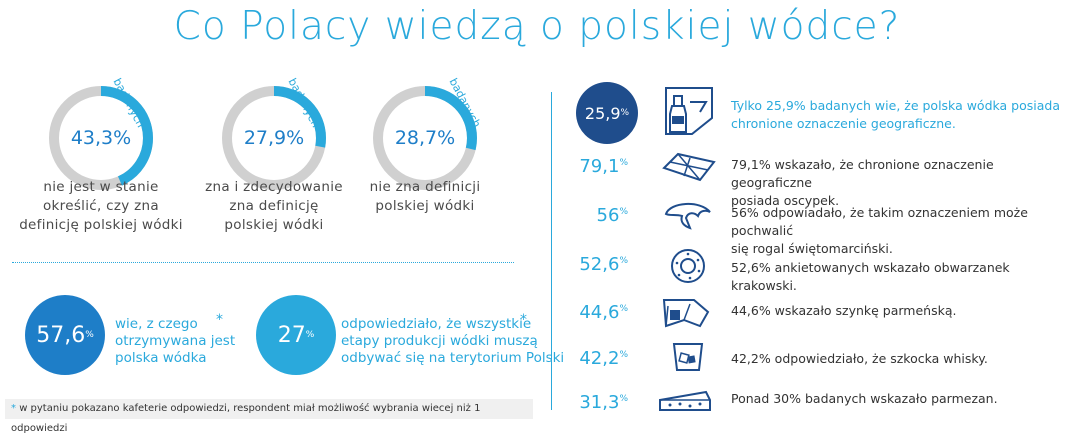  Describe the element at coordinates (551, 251) in the screenshot. I see `vertical-divider` at that location.